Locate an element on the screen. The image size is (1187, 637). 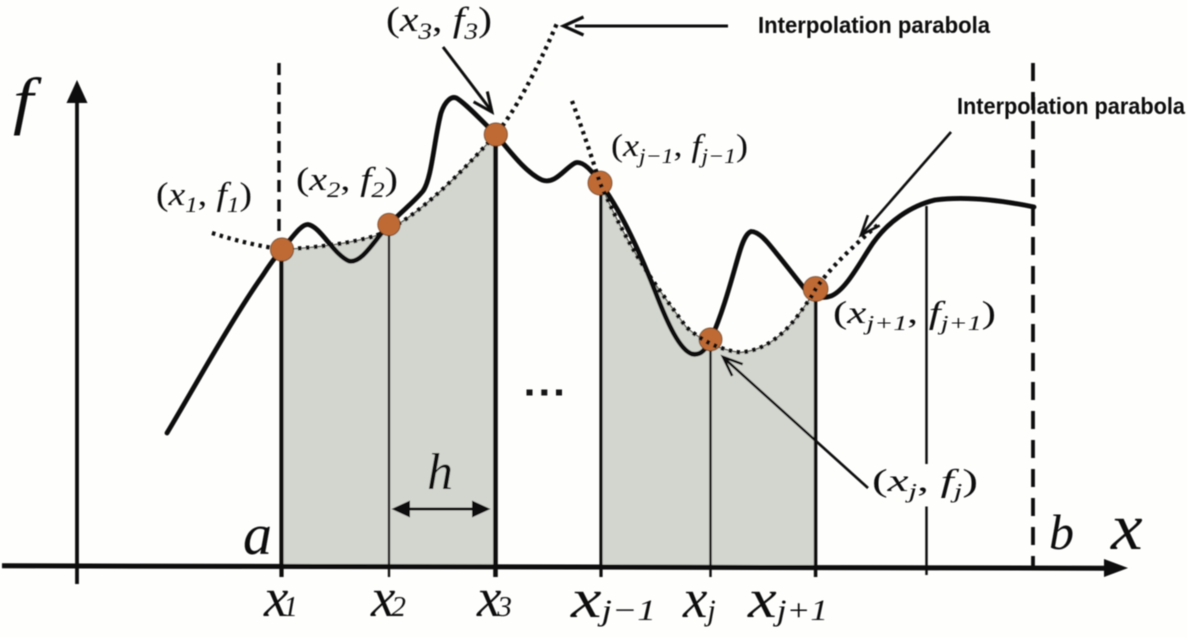
svg-text: h is located at coordinates (440, 472).